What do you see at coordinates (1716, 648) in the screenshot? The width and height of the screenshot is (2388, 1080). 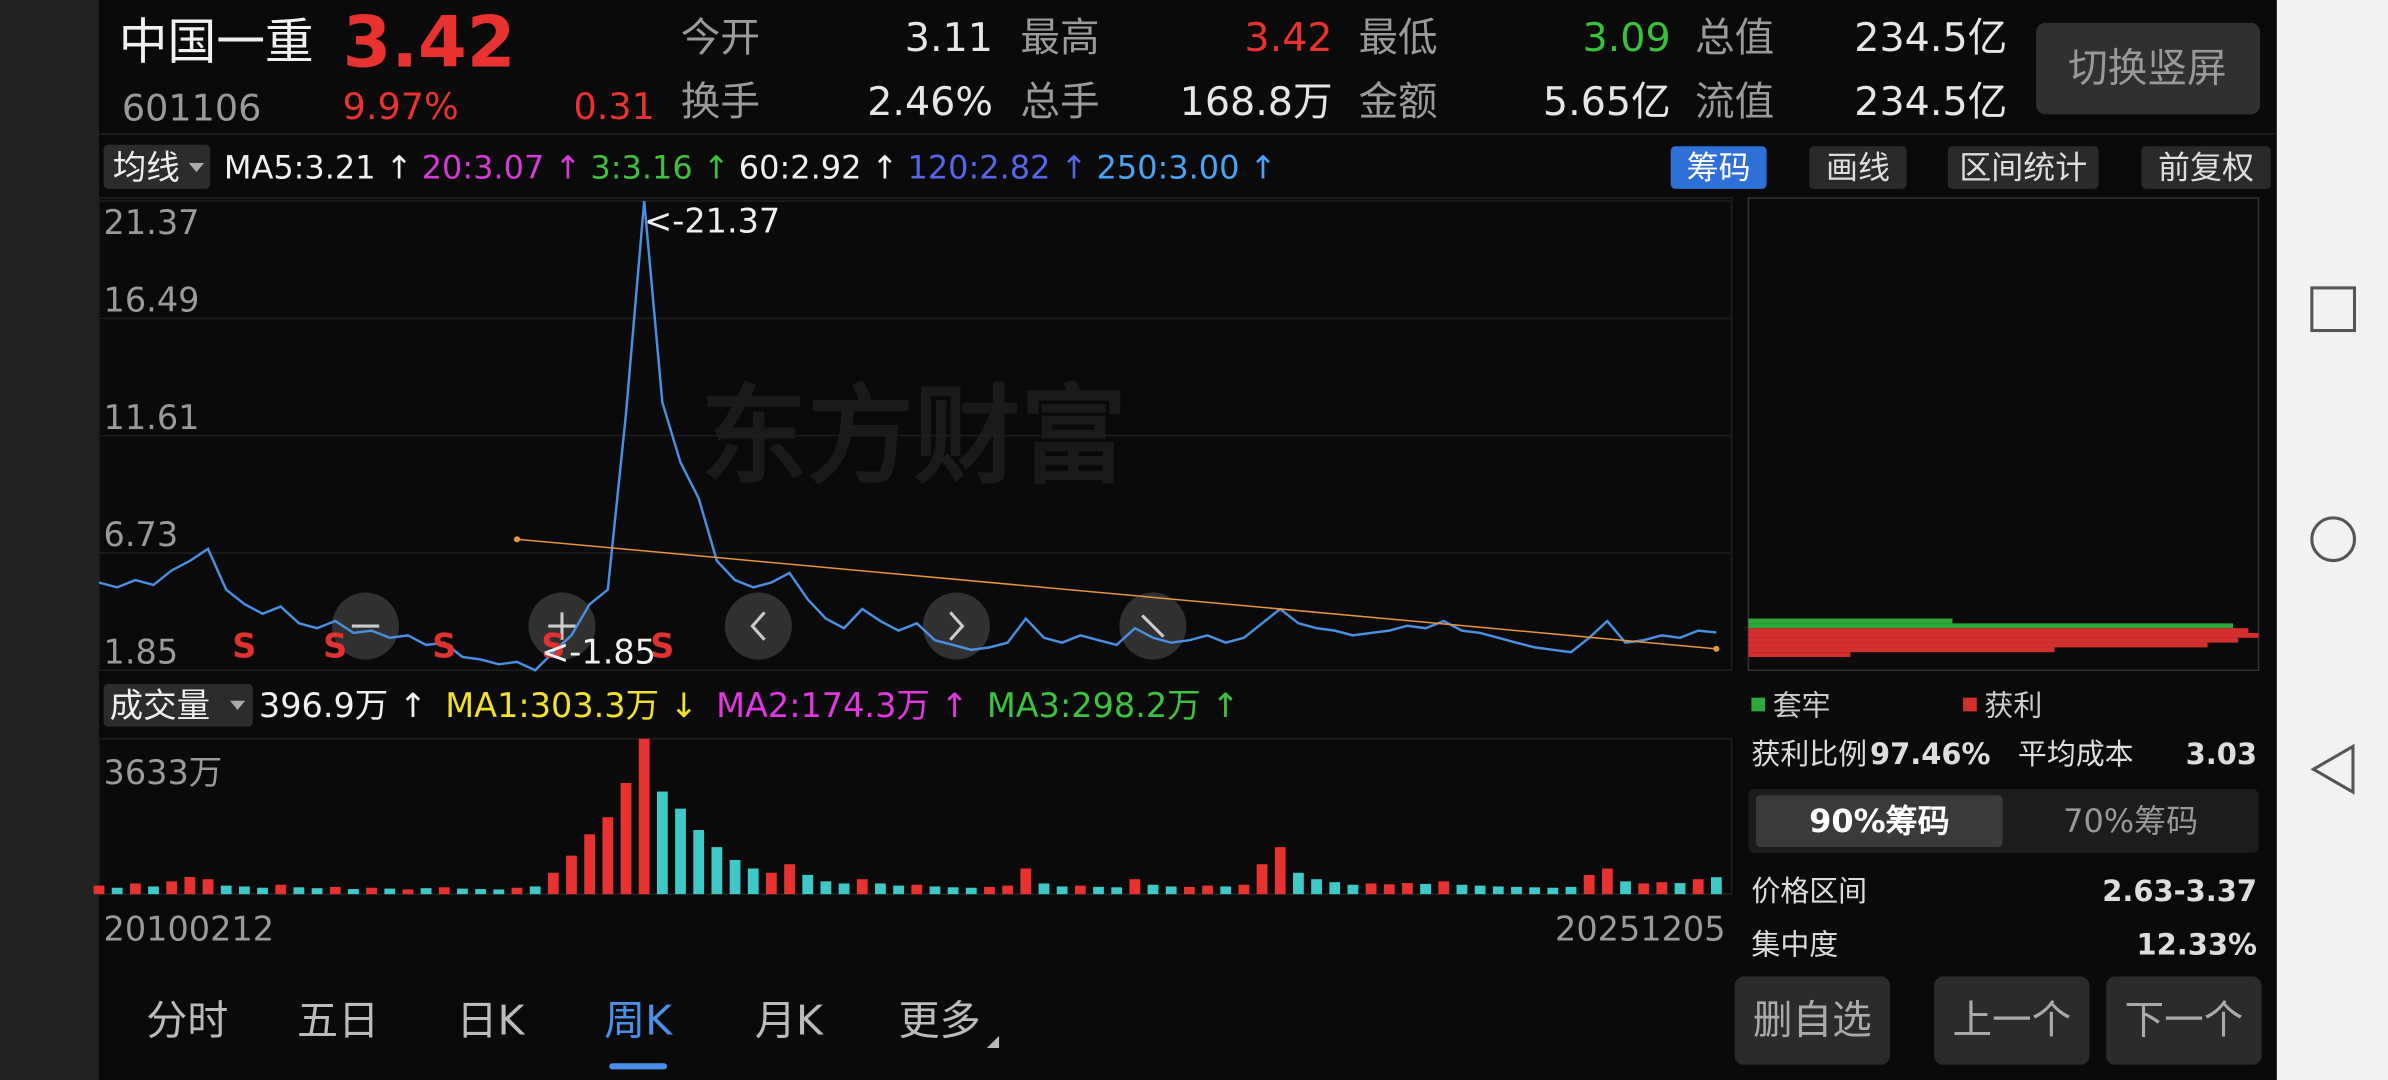 I see `trend-point` at bounding box center [1716, 648].